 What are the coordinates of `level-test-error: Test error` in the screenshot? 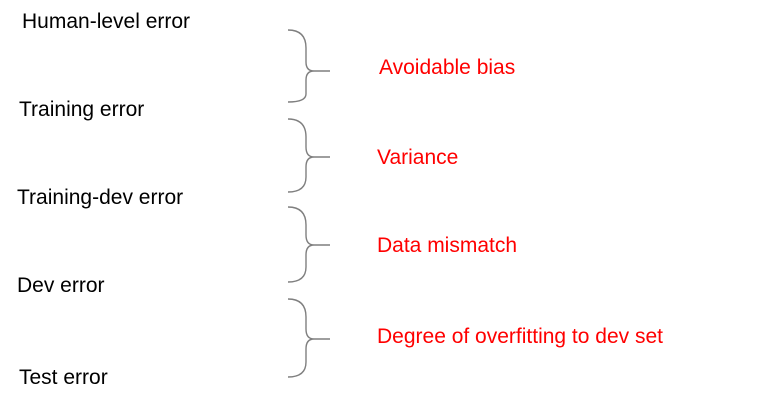 It's located at (63, 377).